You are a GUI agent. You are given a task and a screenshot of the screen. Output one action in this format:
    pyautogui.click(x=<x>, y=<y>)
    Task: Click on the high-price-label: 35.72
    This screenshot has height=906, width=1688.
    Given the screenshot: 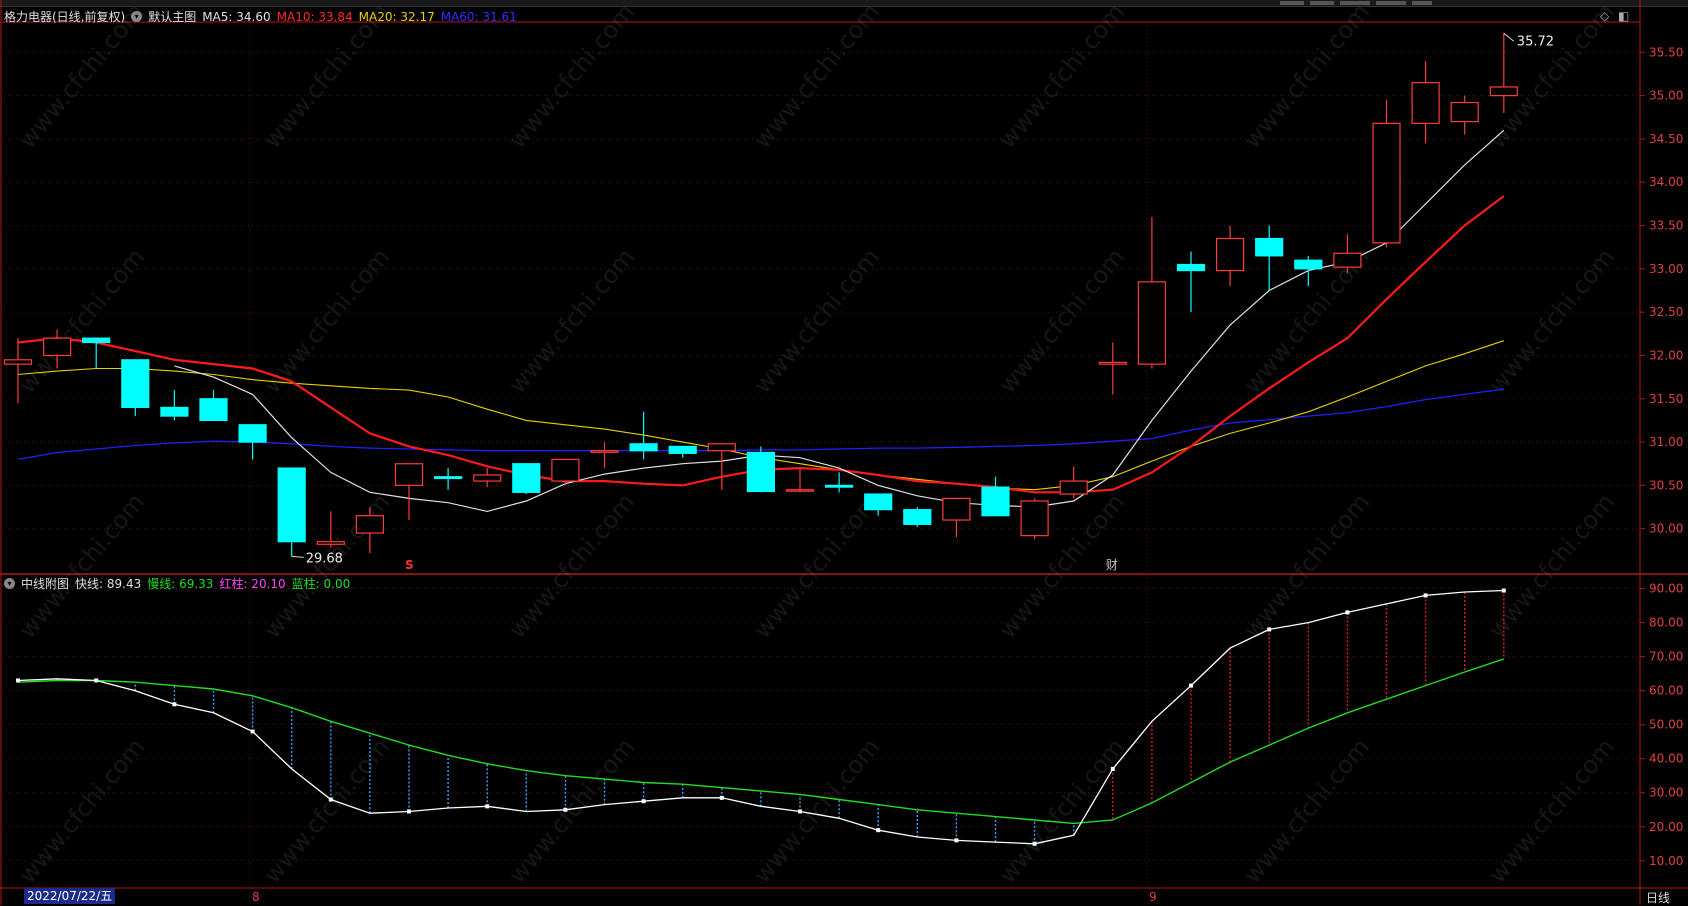 What is the action you would take?
    pyautogui.click(x=1535, y=41)
    